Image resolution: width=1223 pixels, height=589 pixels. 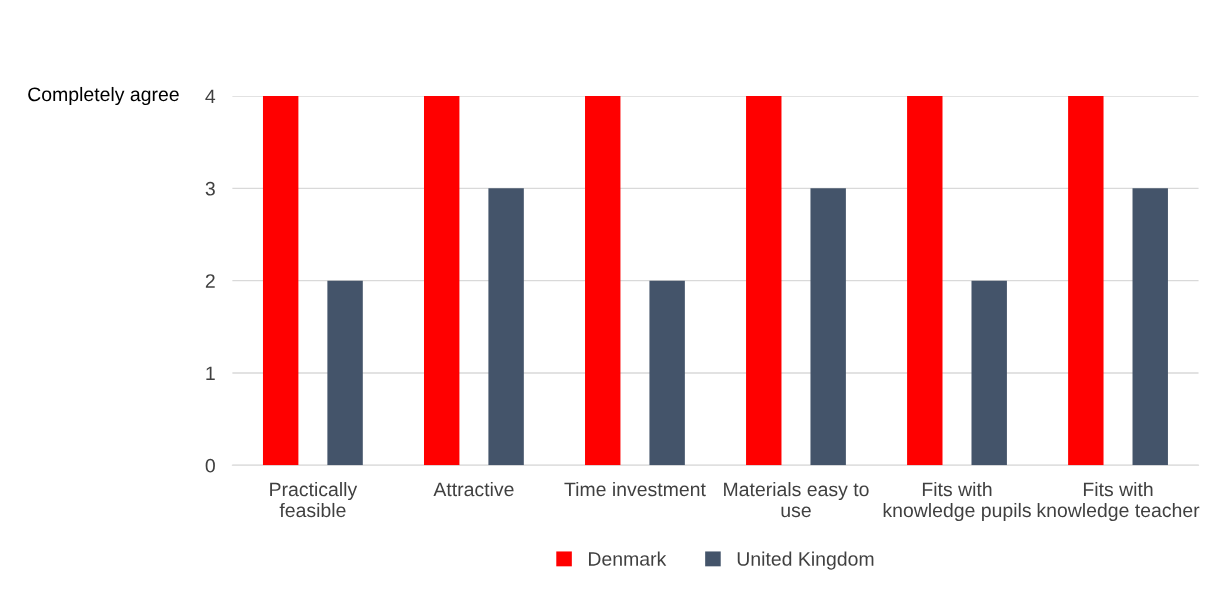 What do you see at coordinates (103, 96) in the screenshot?
I see `y-axis-title: Completely agree` at bounding box center [103, 96].